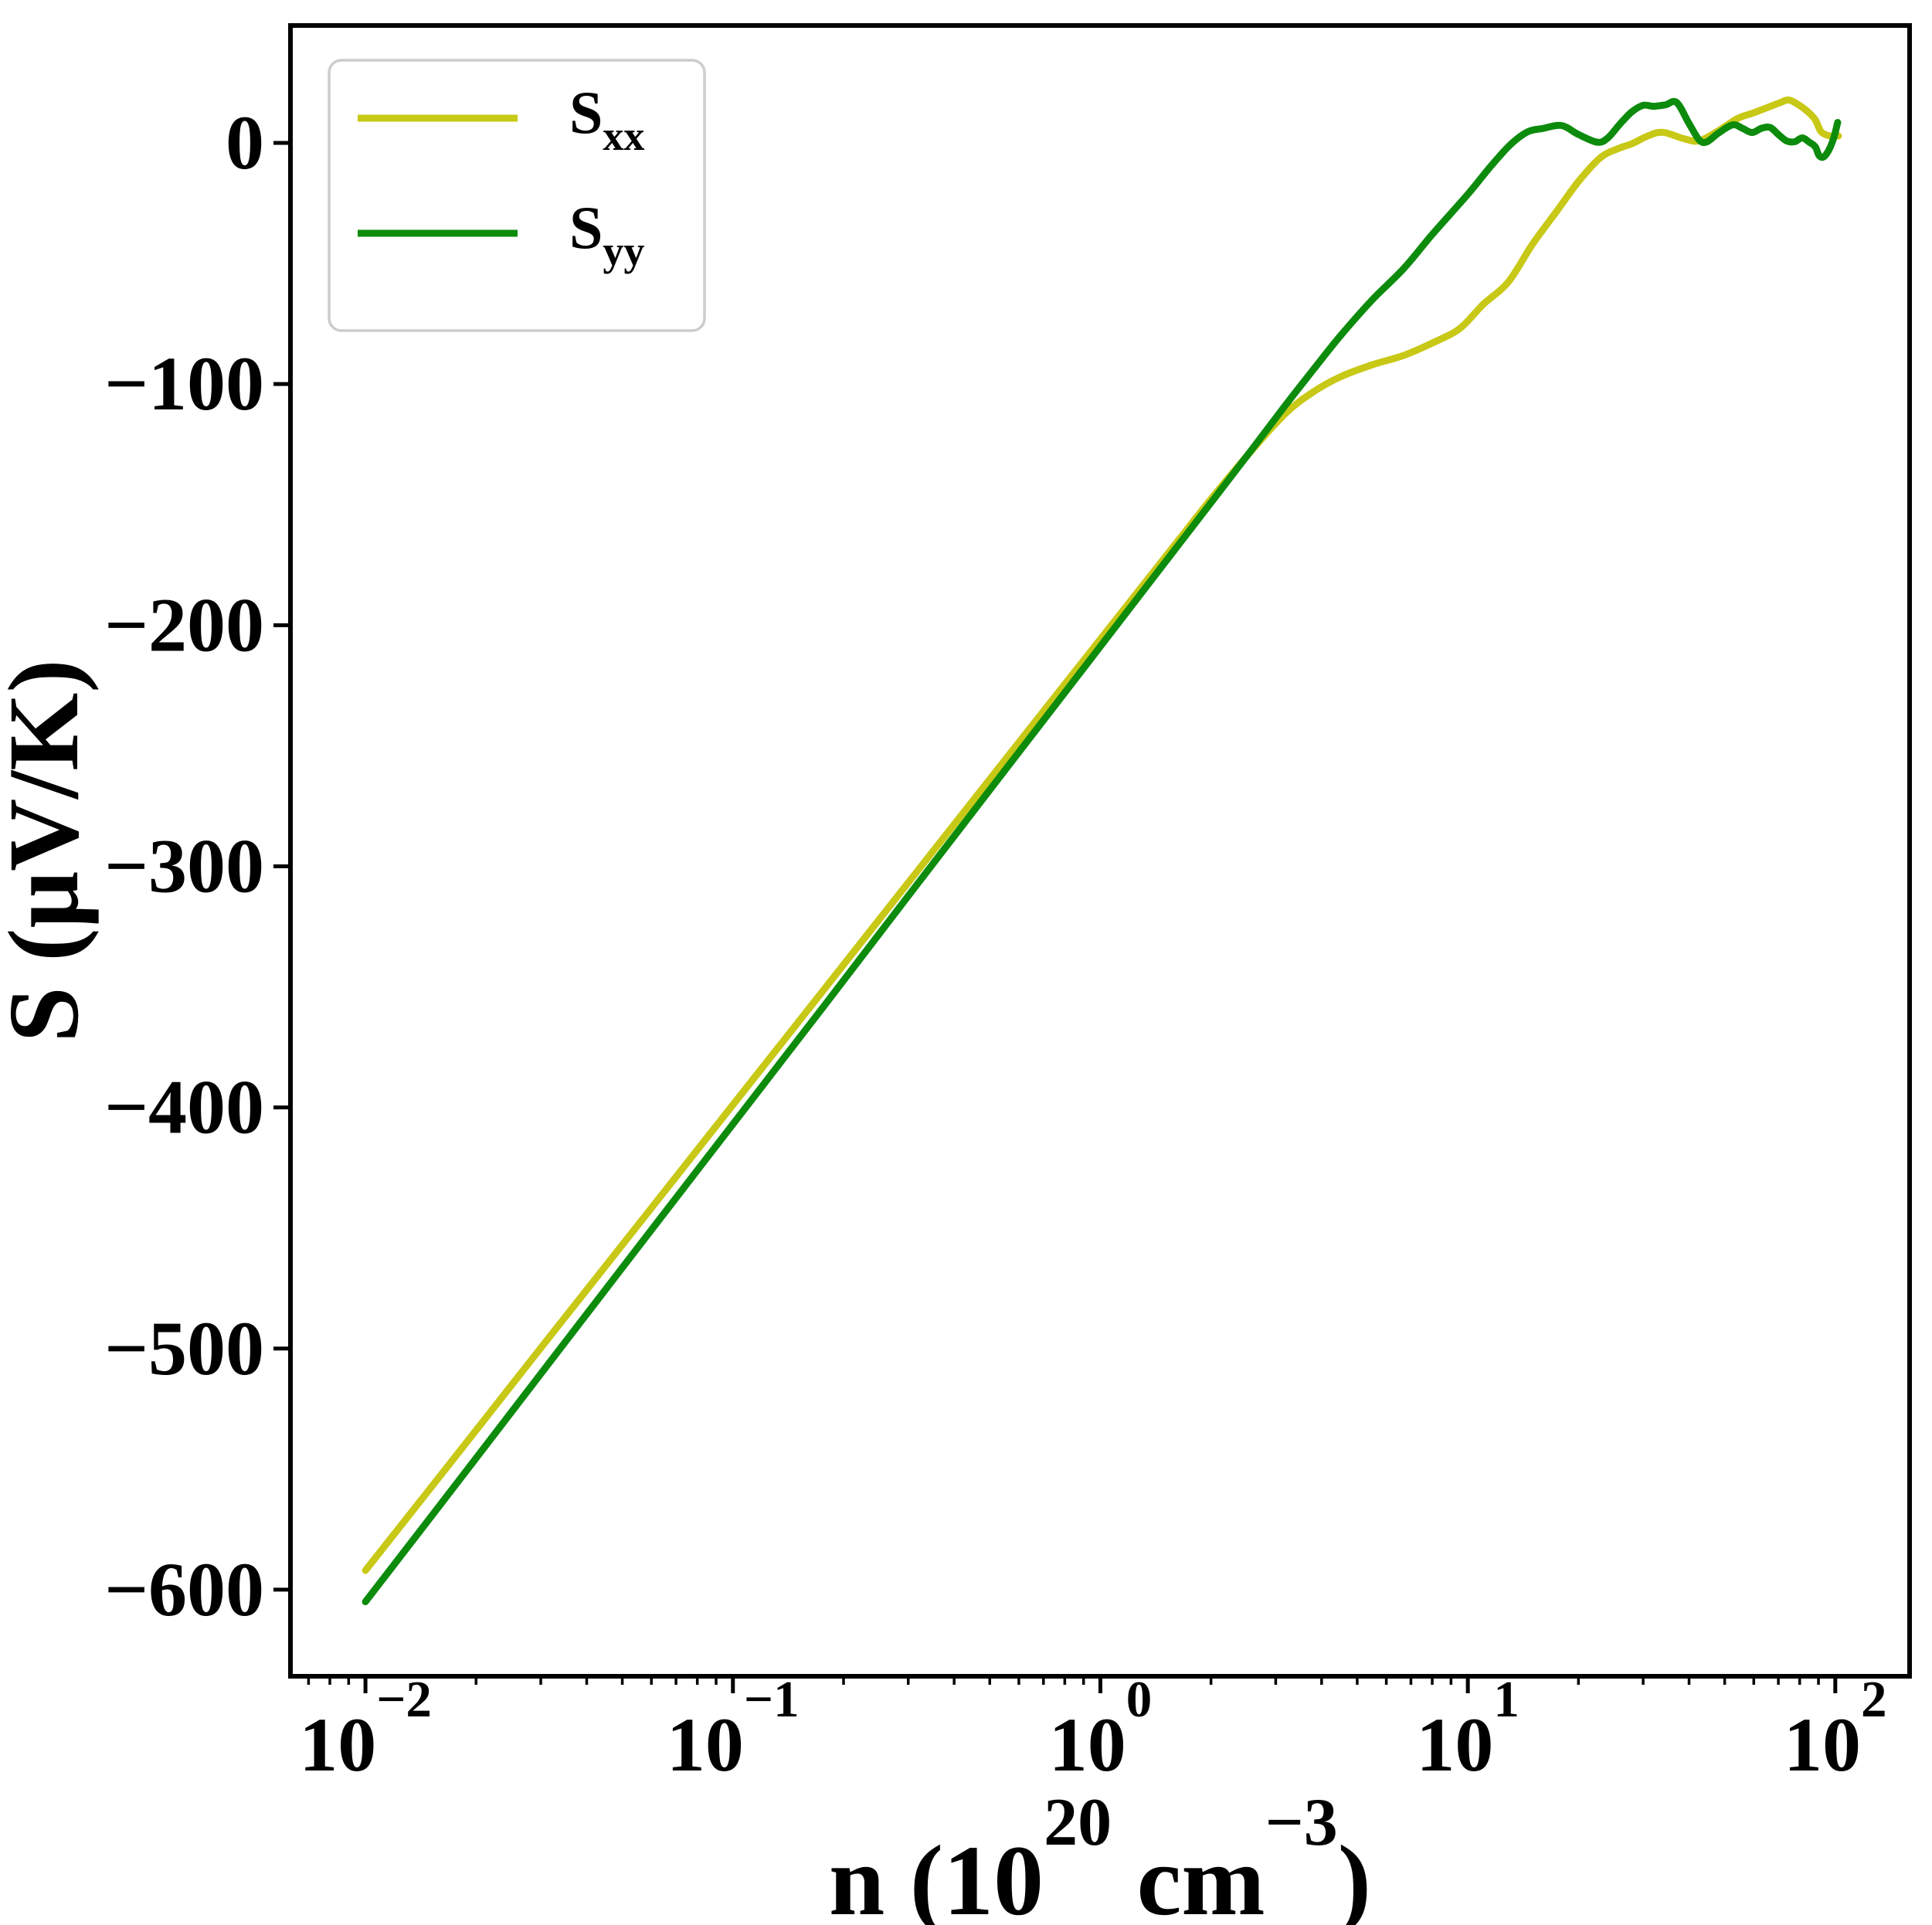 The height and width of the screenshot is (1925, 1932). Describe the element at coordinates (734, 1729) in the screenshot. I see `x-axis-tick-label: 10−1` at that location.